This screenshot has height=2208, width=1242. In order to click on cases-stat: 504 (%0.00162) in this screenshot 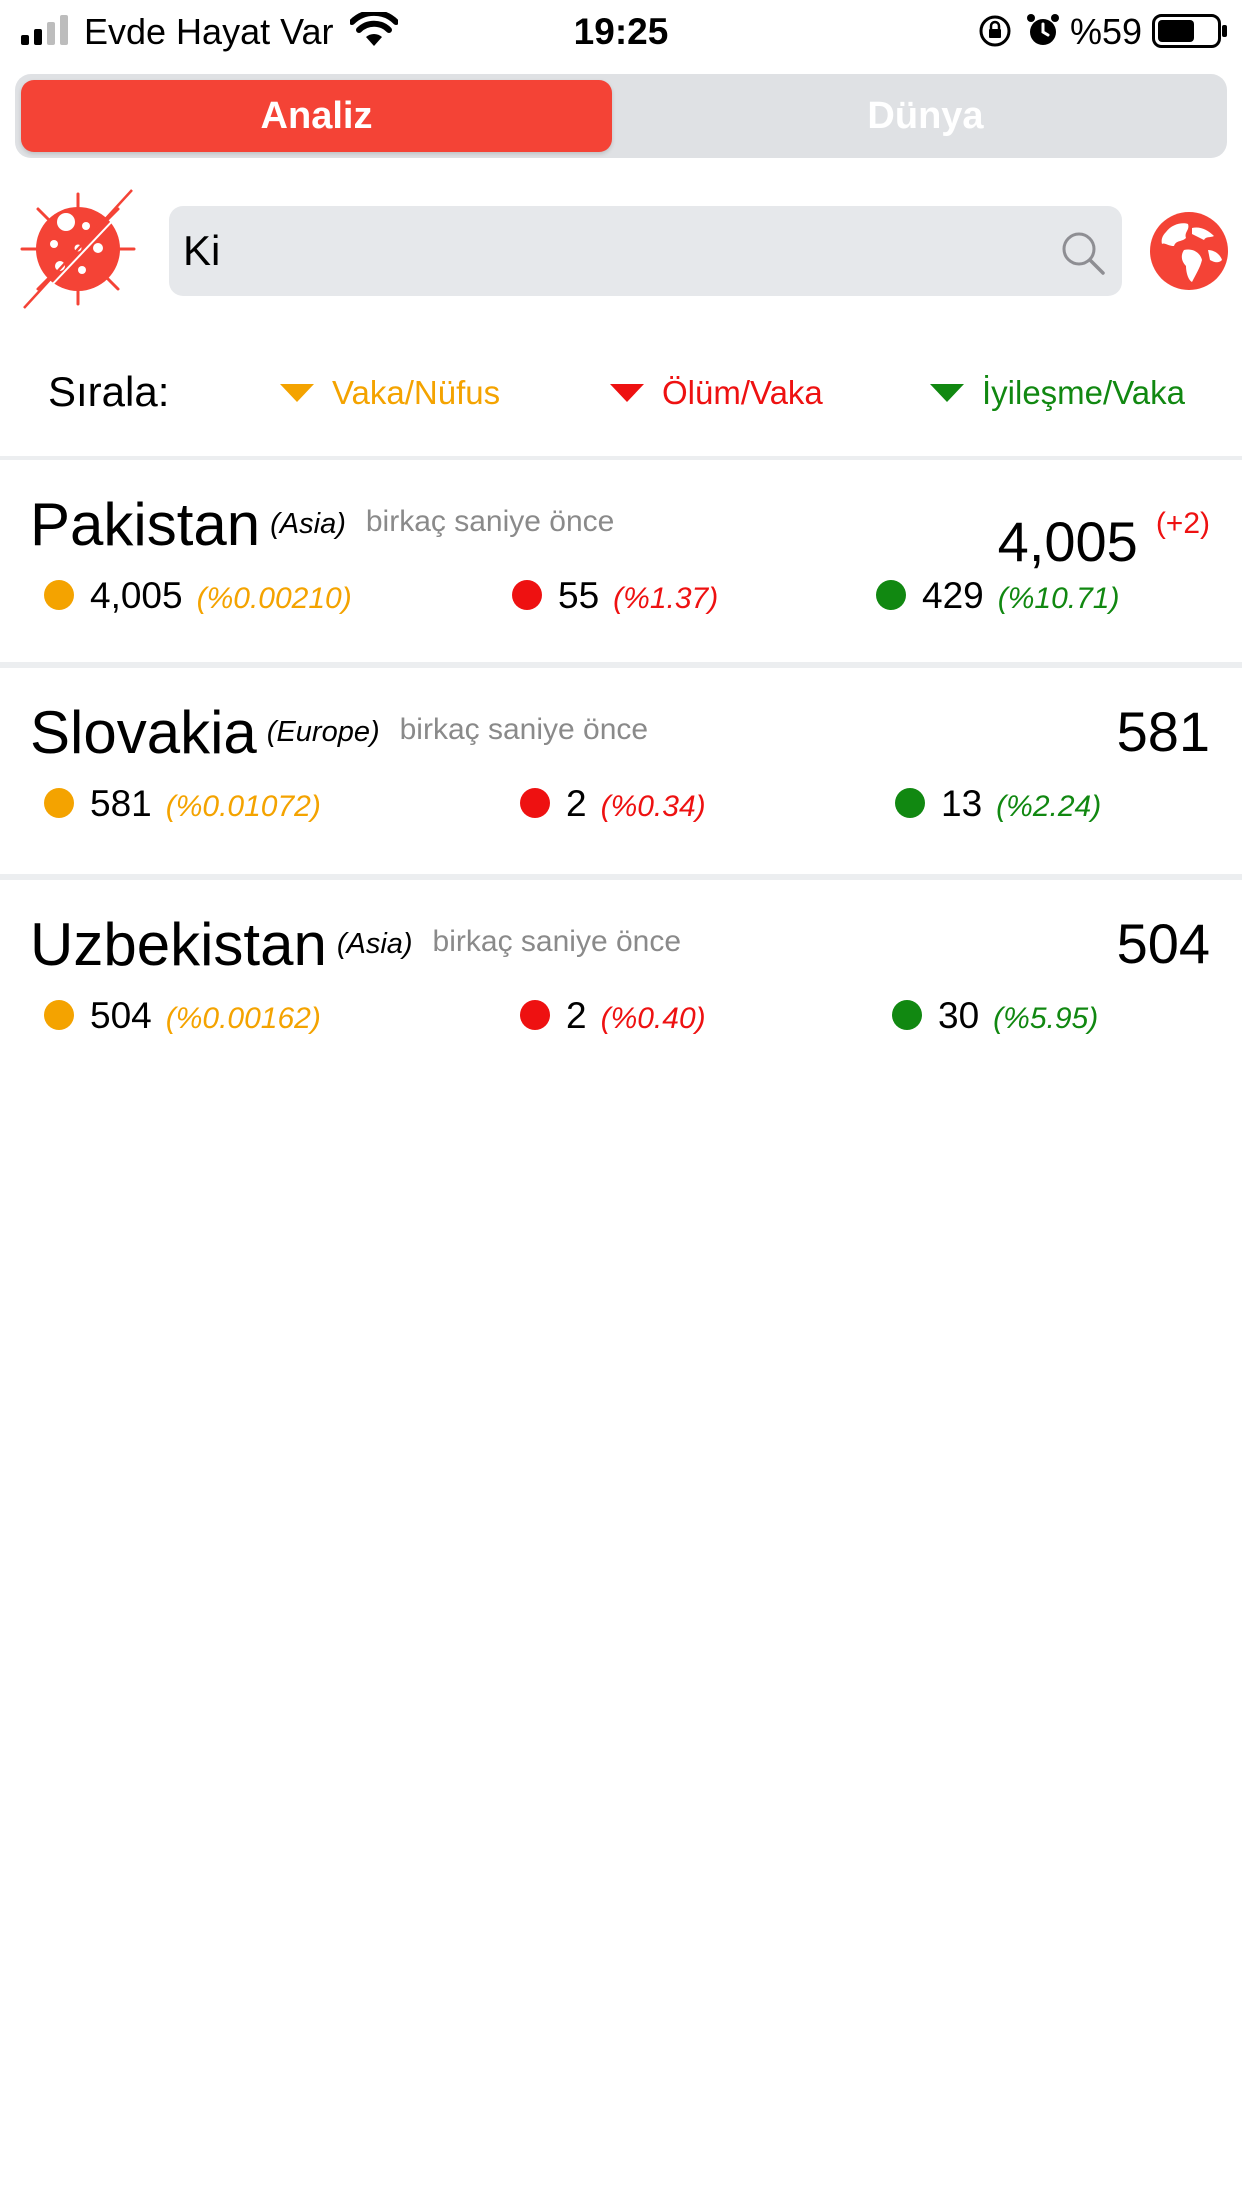, I will do `click(182, 1016)`.